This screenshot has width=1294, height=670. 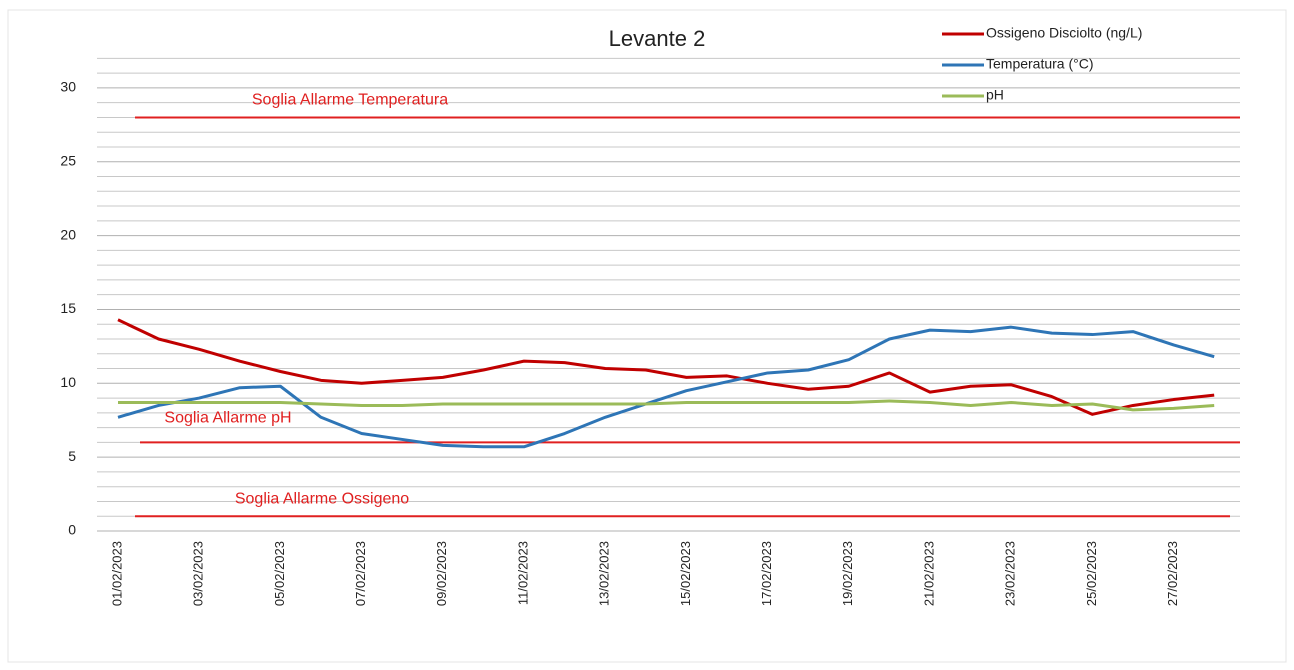 What do you see at coordinates (227, 418) in the screenshot?
I see `threshold-label: Soglia Allarme pH` at bounding box center [227, 418].